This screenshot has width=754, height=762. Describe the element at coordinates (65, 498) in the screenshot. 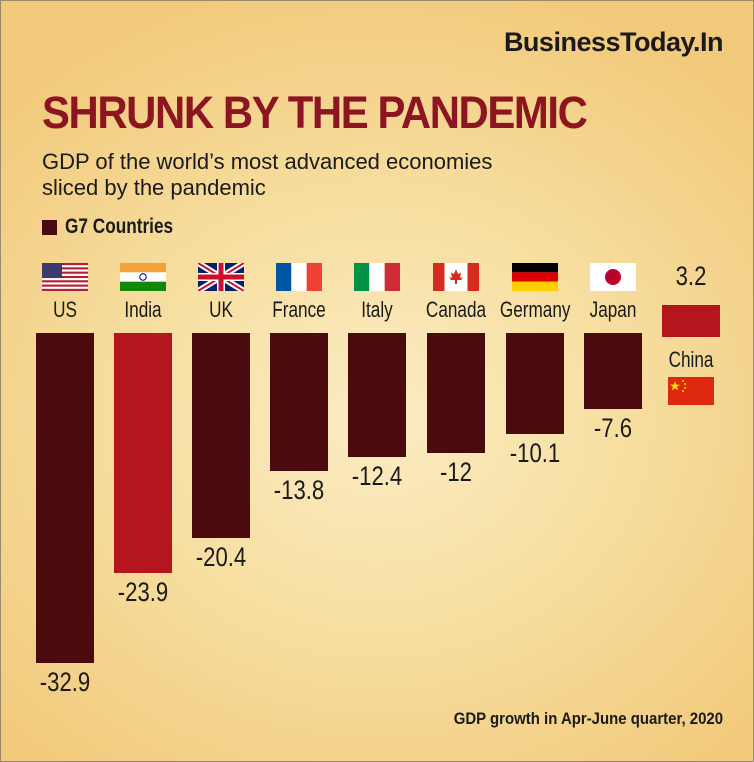

I see `bar-us` at that location.